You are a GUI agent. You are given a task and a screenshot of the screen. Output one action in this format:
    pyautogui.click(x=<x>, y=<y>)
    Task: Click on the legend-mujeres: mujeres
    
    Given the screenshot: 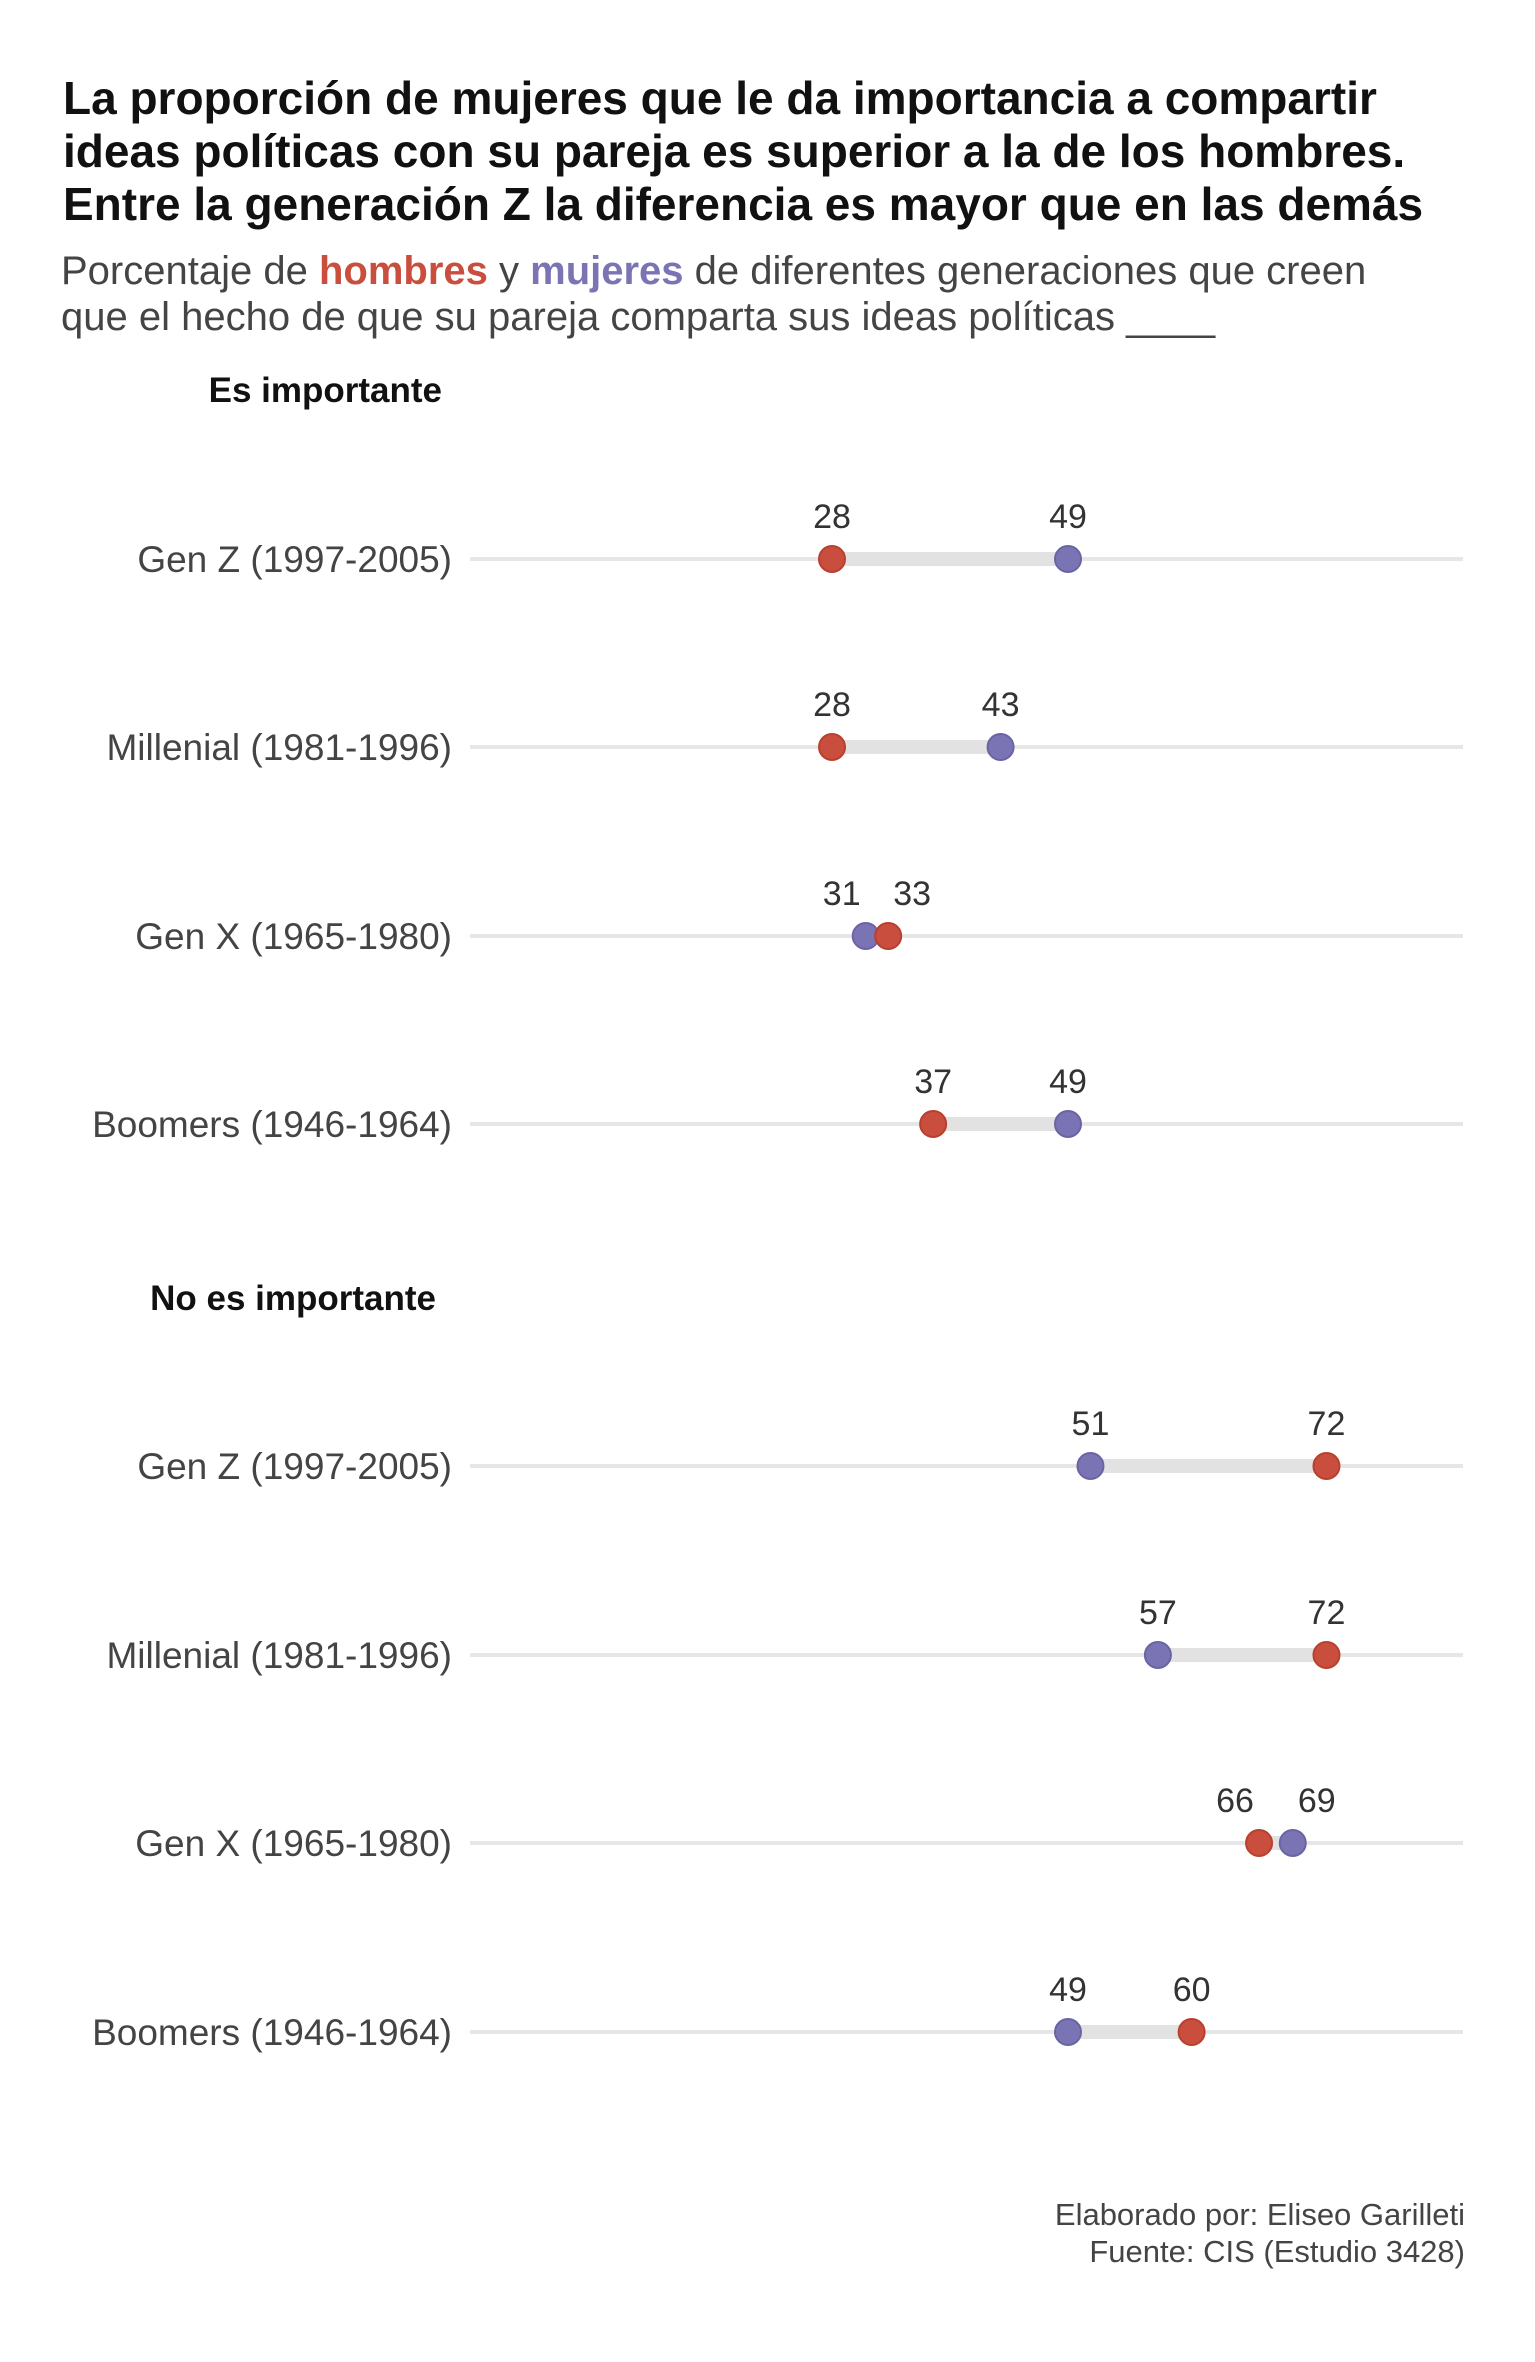 What is the action you would take?
    pyautogui.click(x=607, y=271)
    